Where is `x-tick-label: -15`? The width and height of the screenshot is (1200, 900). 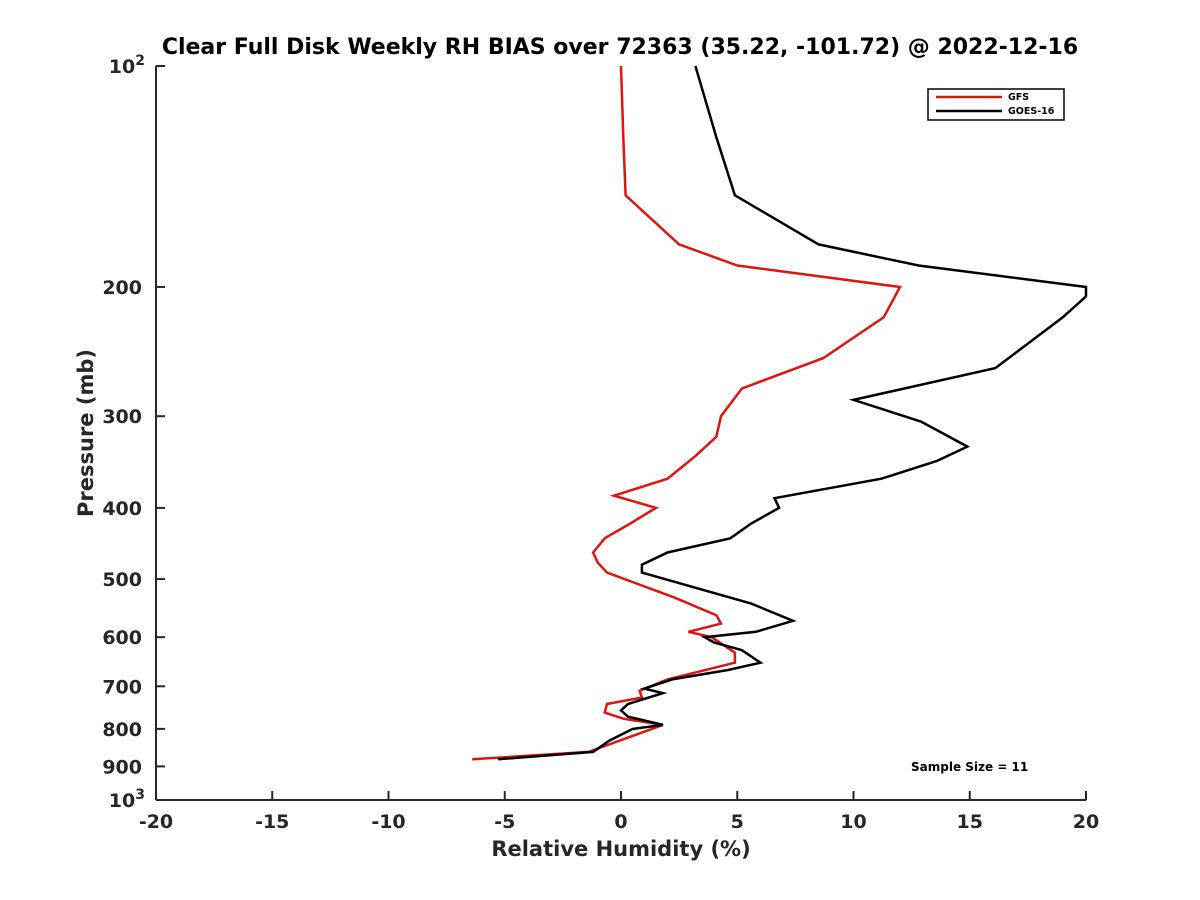
x-tick-label: -15 is located at coordinates (272, 822).